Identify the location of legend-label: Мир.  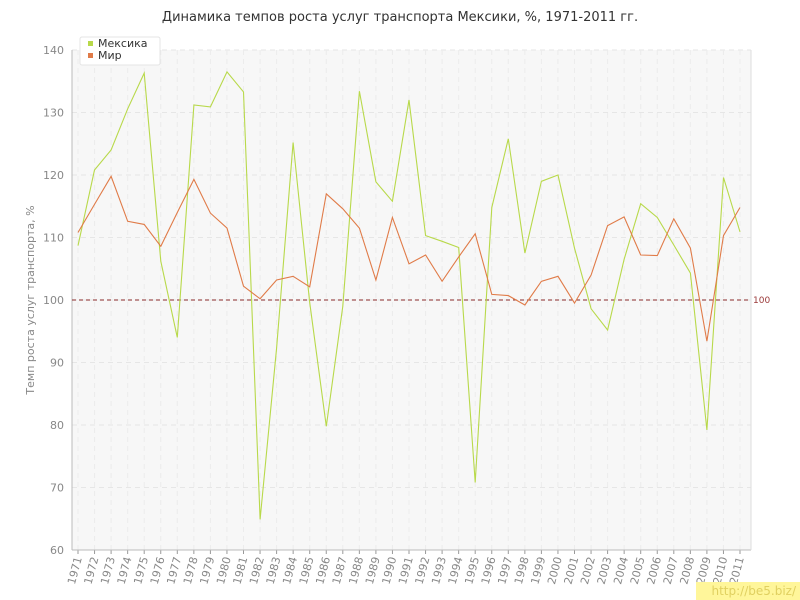
(110, 55).